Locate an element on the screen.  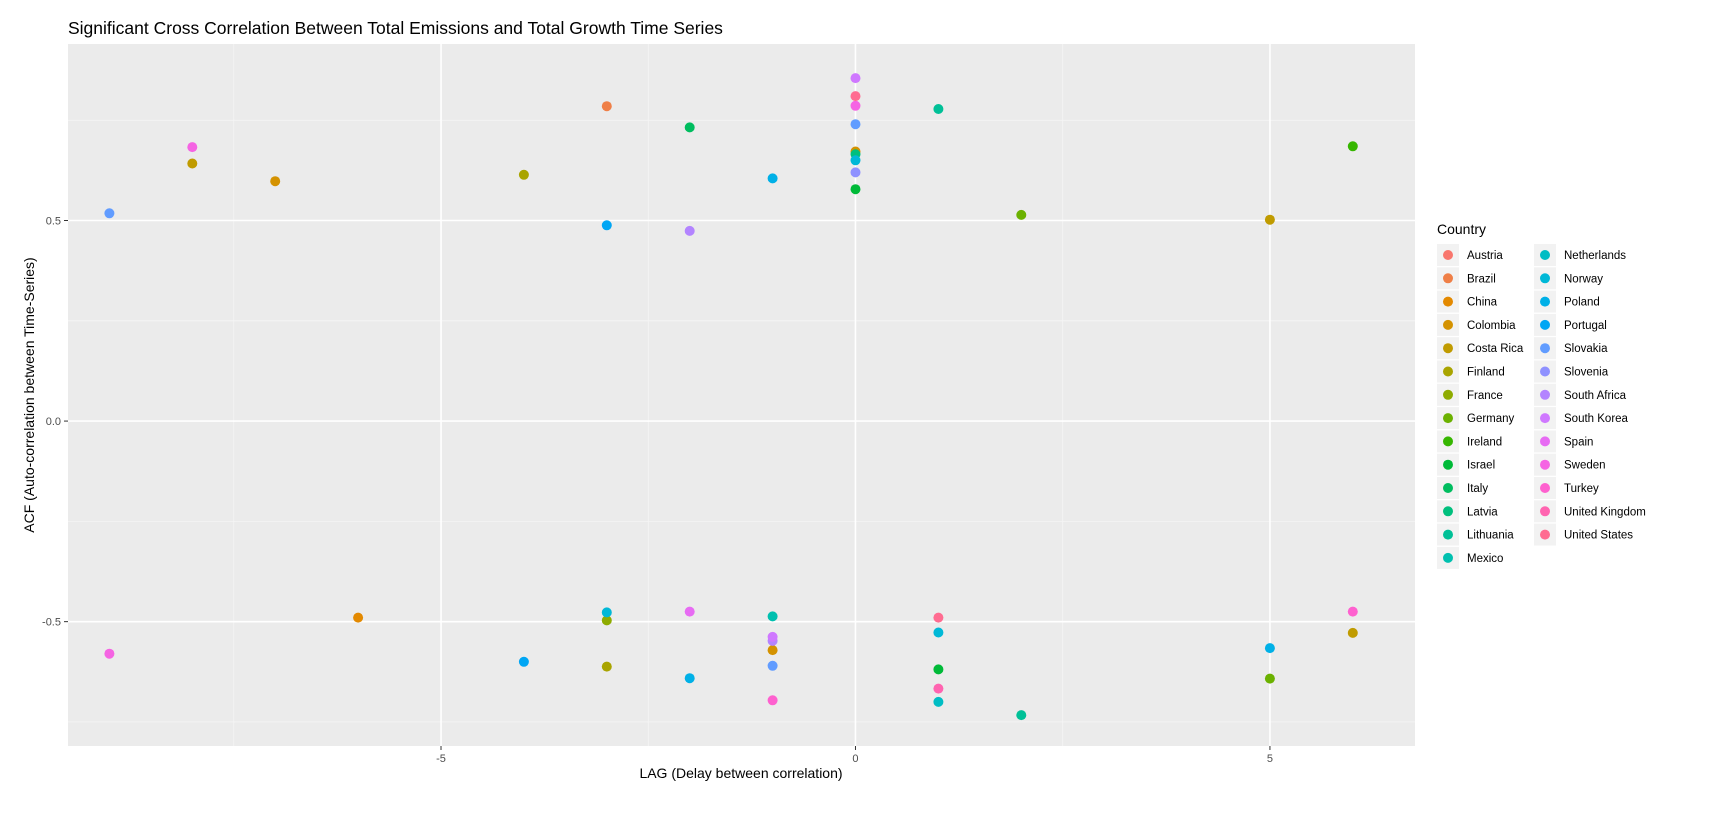
legend-label: Costa Rica is located at coordinates (1495, 349).